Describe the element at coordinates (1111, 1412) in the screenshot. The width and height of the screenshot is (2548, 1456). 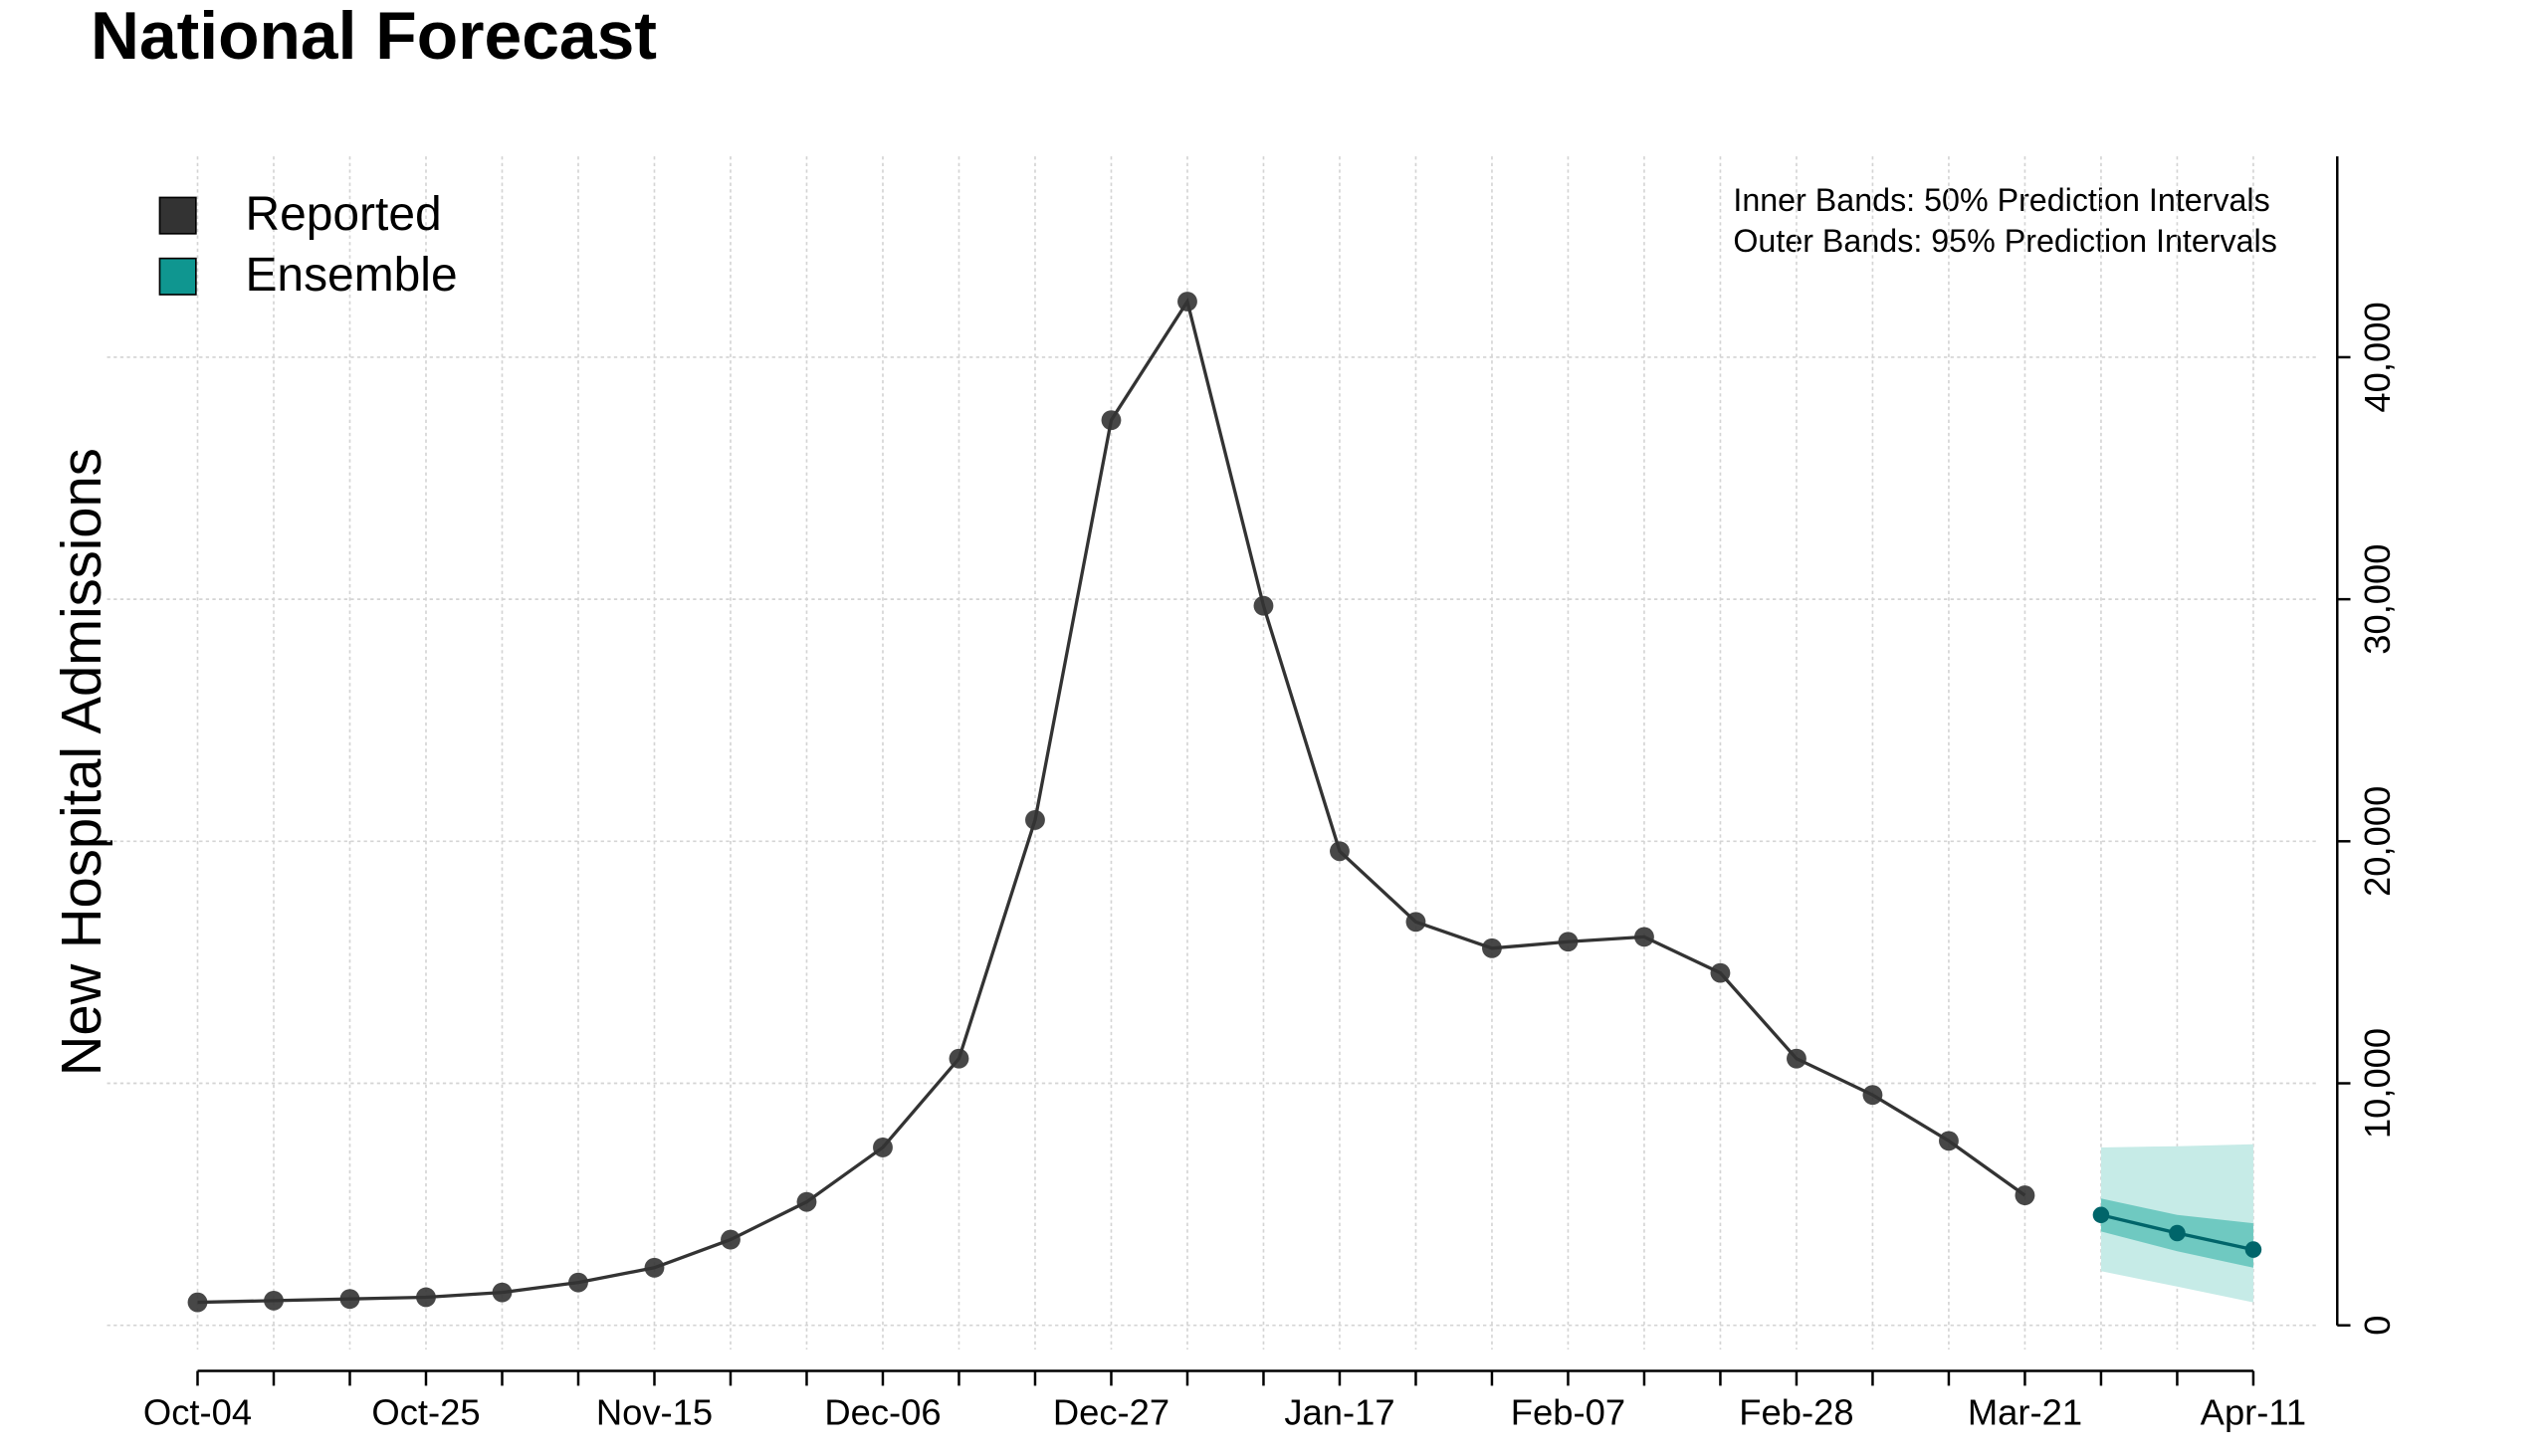
I see `x-tick-label: Dec-27` at that location.